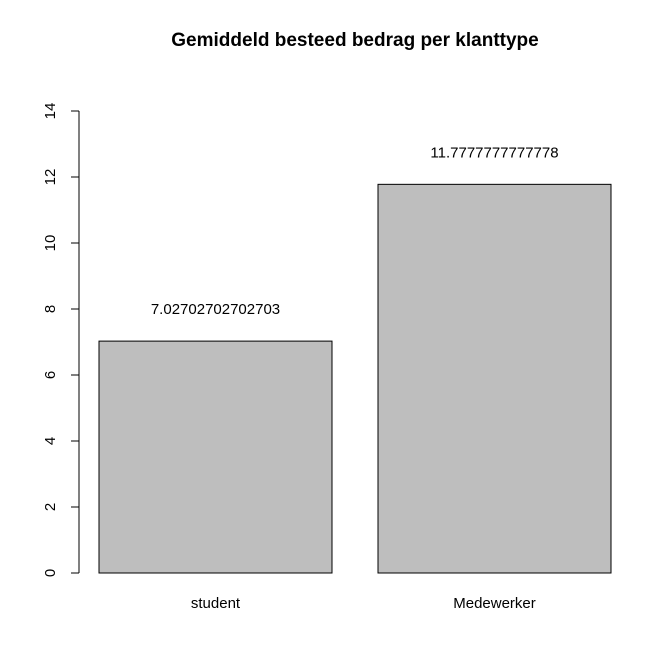 The image size is (672, 671). Describe the element at coordinates (50, 375) in the screenshot. I see `y-tick-label-6: 6` at that location.